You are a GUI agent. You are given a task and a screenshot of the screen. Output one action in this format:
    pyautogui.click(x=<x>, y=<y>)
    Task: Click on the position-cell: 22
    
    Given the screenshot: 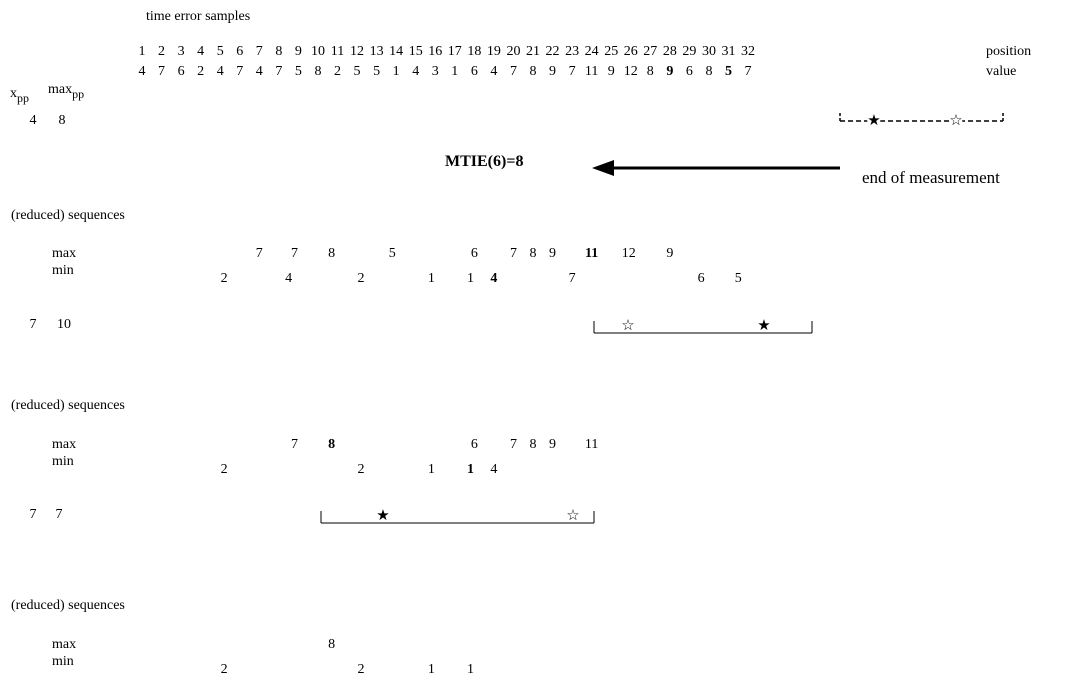 What is the action you would take?
    pyautogui.click(x=552, y=51)
    